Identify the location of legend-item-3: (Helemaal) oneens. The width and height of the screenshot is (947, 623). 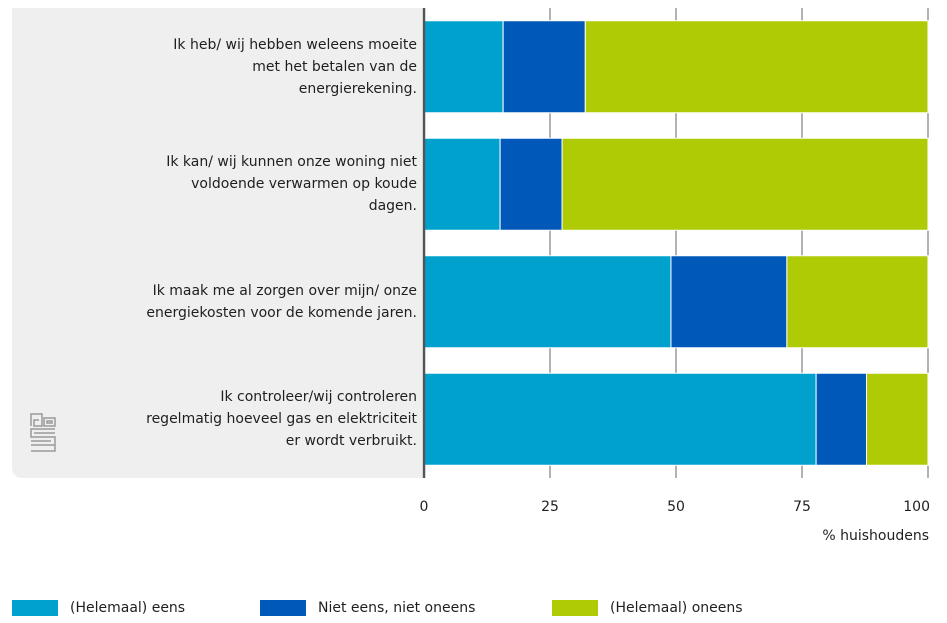
(647, 608).